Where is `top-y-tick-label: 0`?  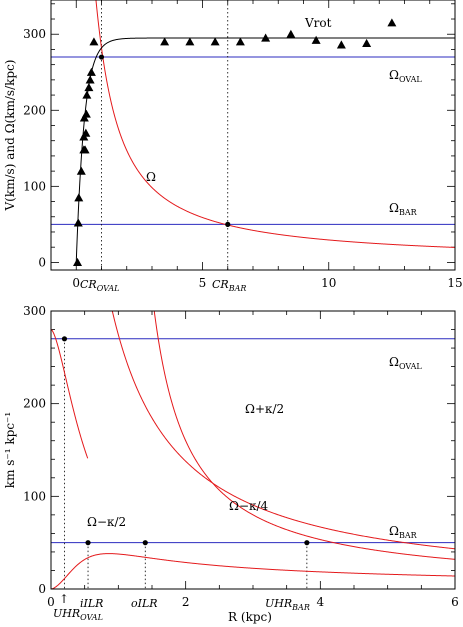
top-y-tick-label: 0 is located at coordinates (42, 262).